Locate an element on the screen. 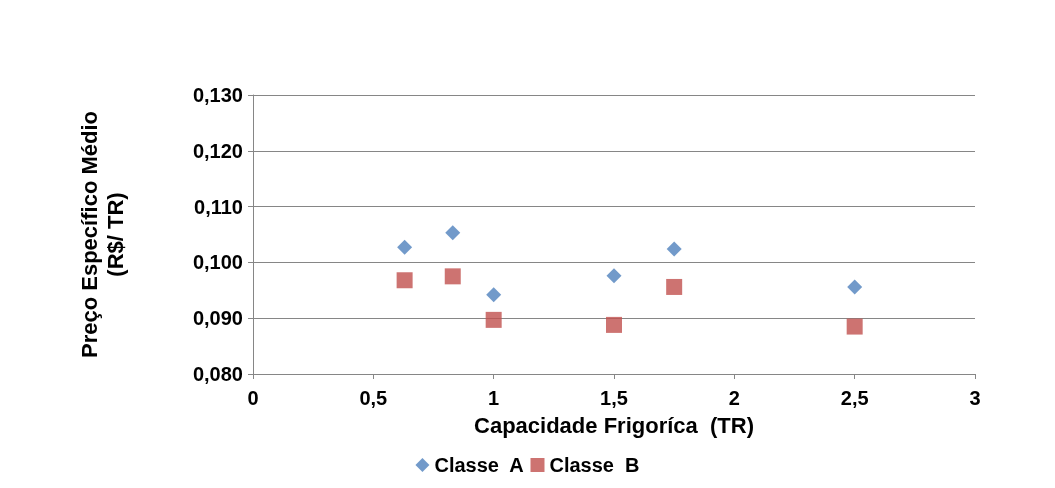 Image resolution: width=1055 pixels, height=488 pixels. x-tick-label: 1,5 is located at coordinates (614, 398).